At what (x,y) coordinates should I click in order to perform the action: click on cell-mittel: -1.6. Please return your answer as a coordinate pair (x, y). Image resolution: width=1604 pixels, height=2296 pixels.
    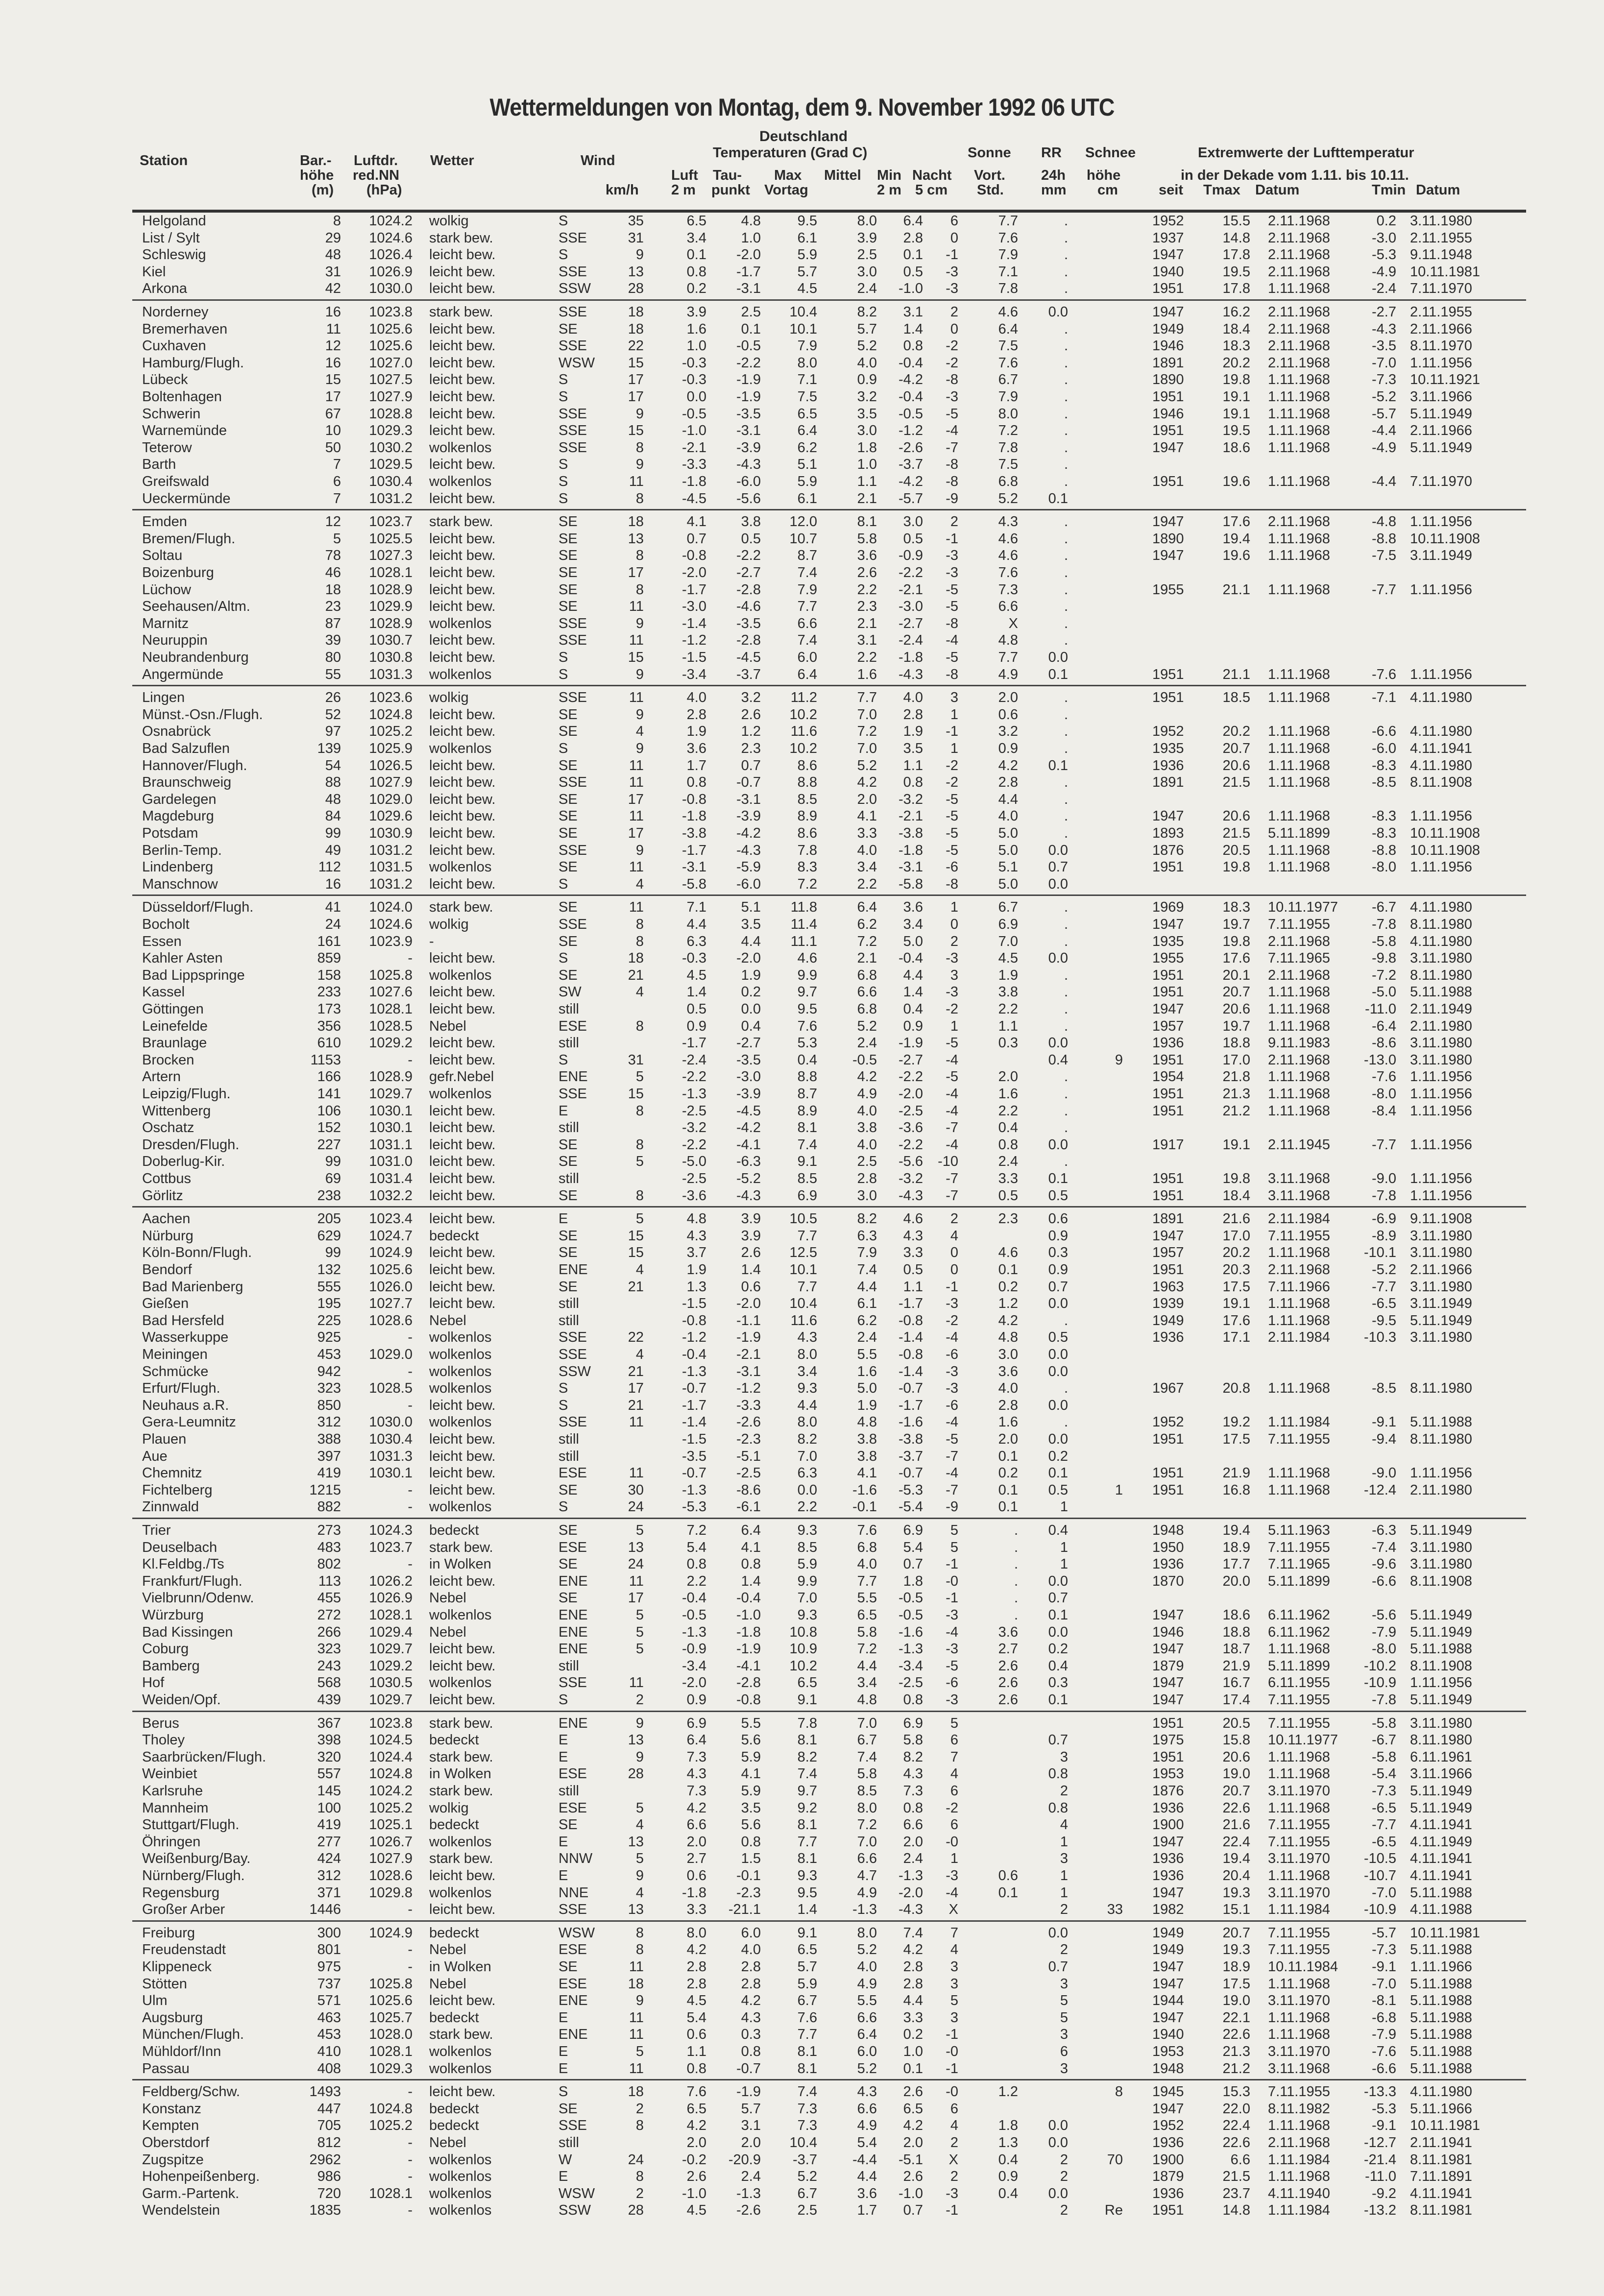
    Looking at the image, I should click on (865, 1490).